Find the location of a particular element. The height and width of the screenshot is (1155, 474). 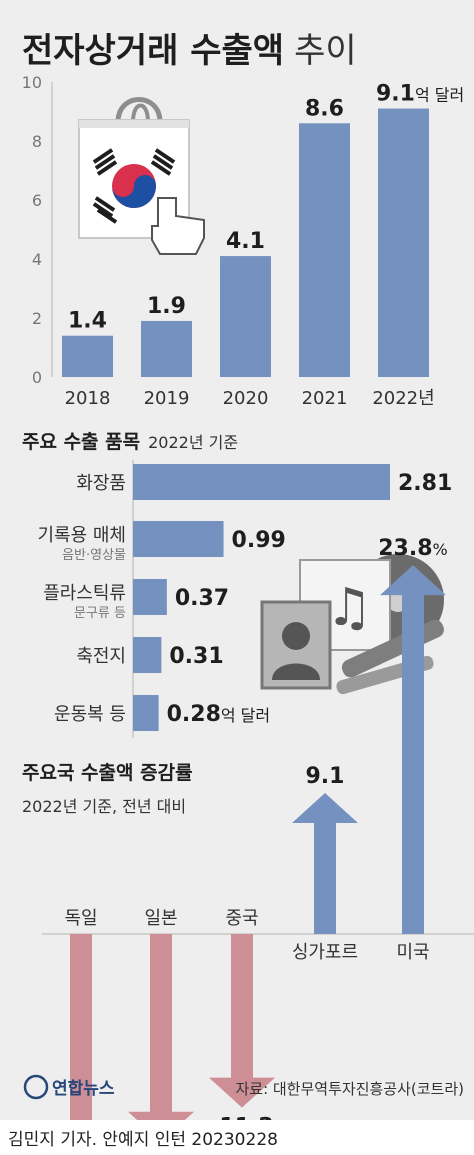

chart2-value-label-3: 0.37 is located at coordinates (202, 598).